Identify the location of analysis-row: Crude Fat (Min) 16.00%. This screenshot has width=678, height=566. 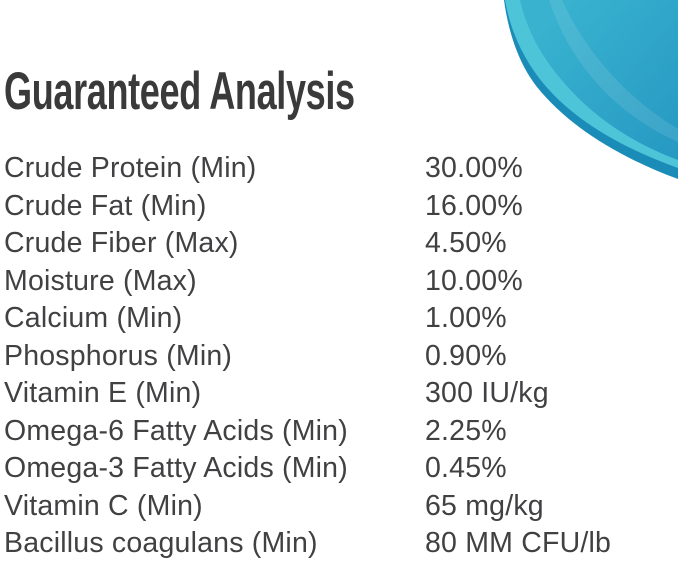
(341, 207).